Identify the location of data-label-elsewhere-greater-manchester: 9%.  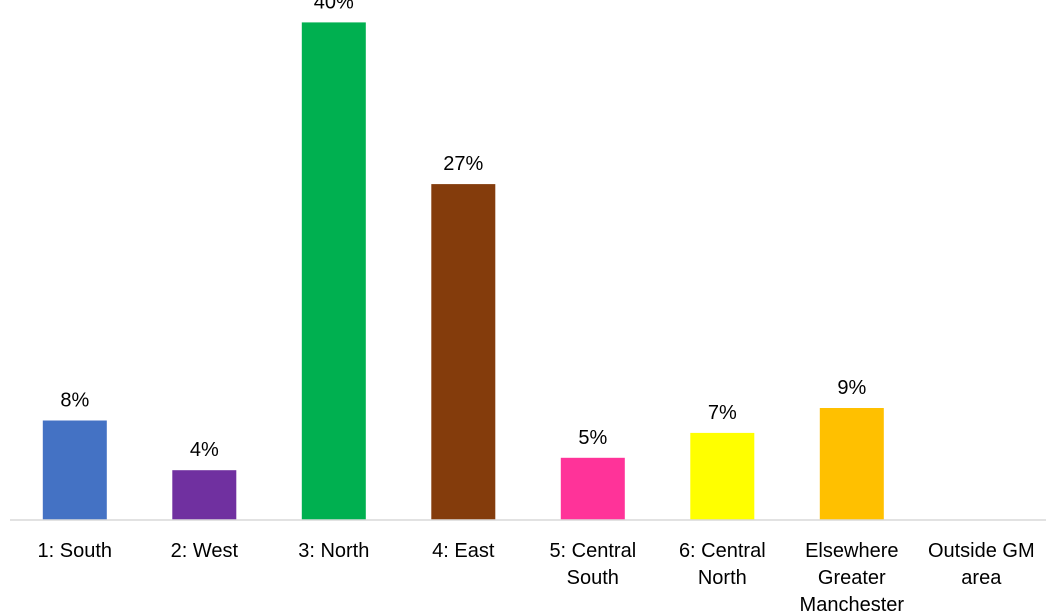
(851, 388).